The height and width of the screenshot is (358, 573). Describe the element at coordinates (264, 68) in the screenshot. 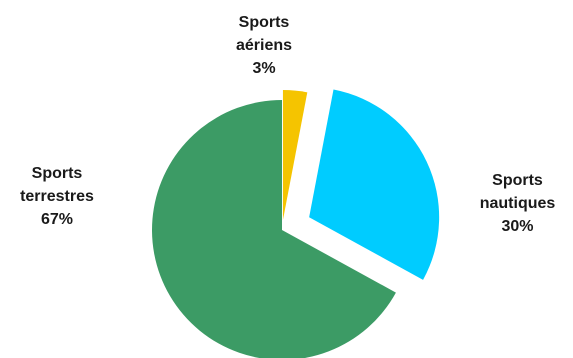

I see `slice-percent: 3%` at that location.